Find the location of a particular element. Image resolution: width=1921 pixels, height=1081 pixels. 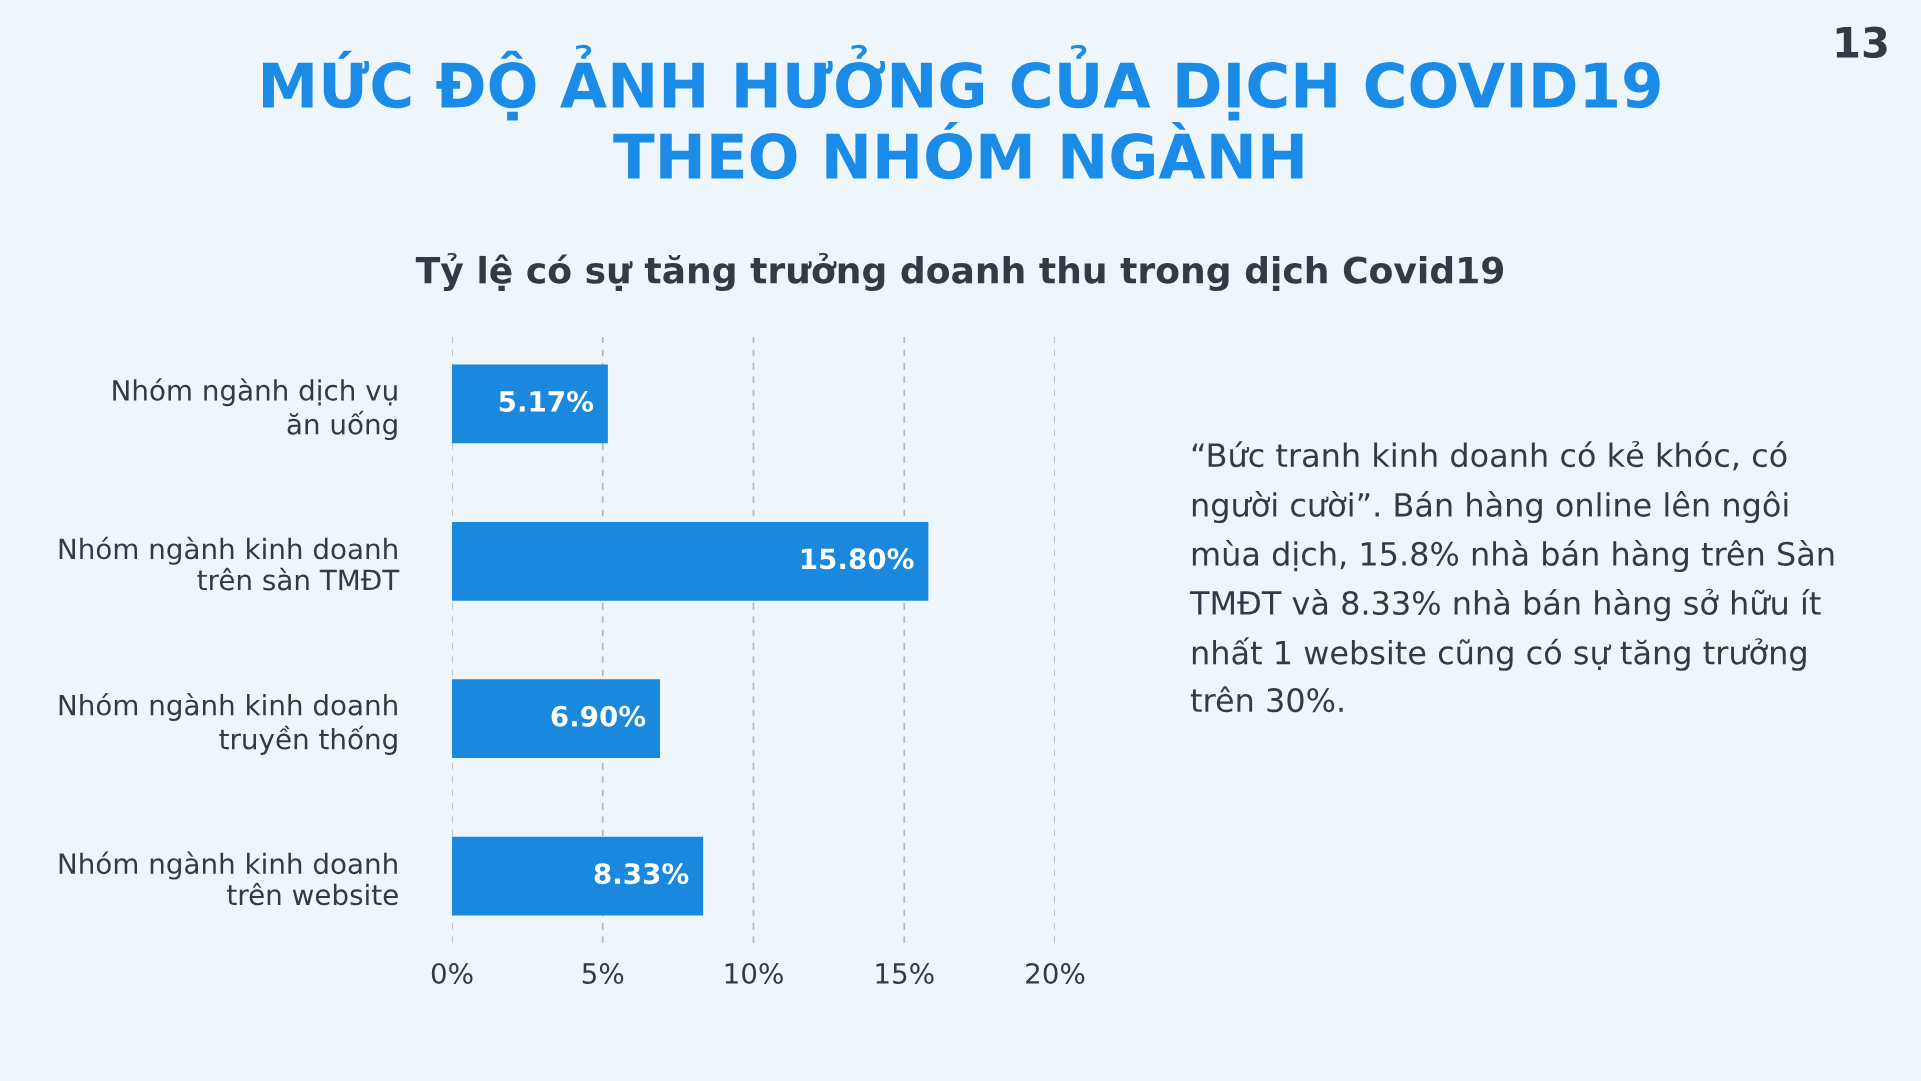

chart-subtitle: Tỷ lệ có sự tăng trưởng doanh thu trong dịch Covid19 is located at coordinates (959, 272).